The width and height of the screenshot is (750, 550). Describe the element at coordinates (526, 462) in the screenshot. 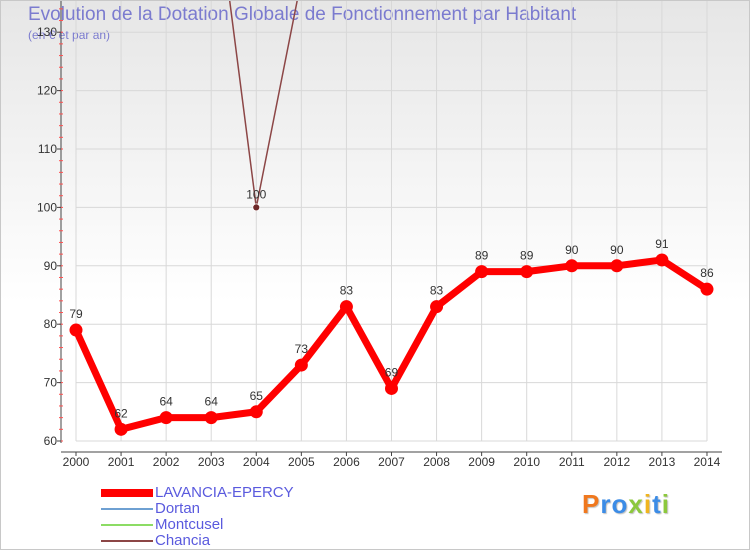

I see `x-tick-label: 2010` at that location.